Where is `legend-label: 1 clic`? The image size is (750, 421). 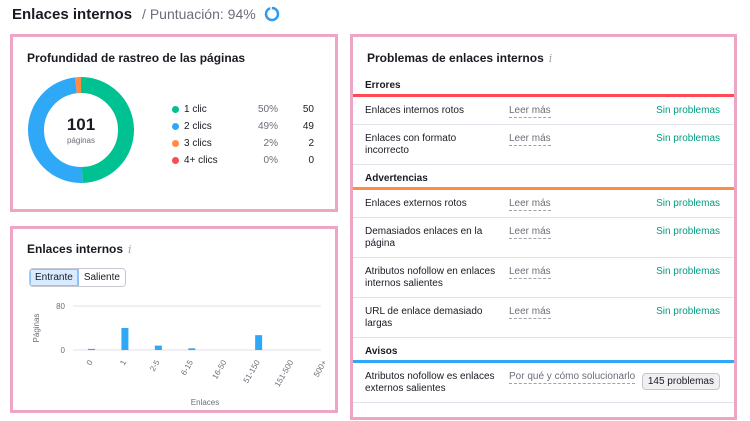 legend-label: 1 clic is located at coordinates (195, 109).